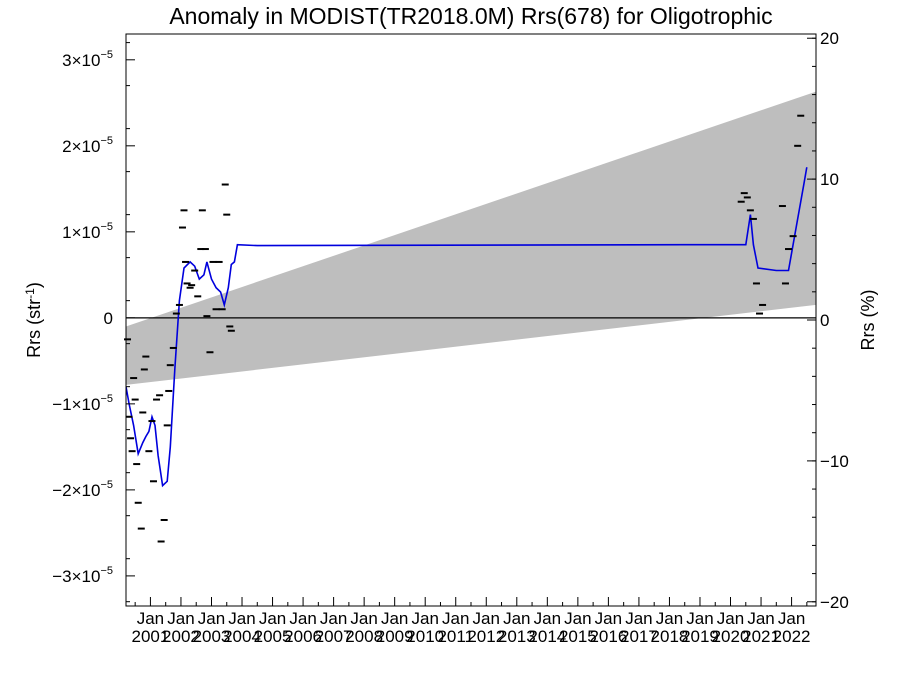  Describe the element at coordinates (517, 636) in the screenshot. I see `x-tick-year: 2013` at that location.